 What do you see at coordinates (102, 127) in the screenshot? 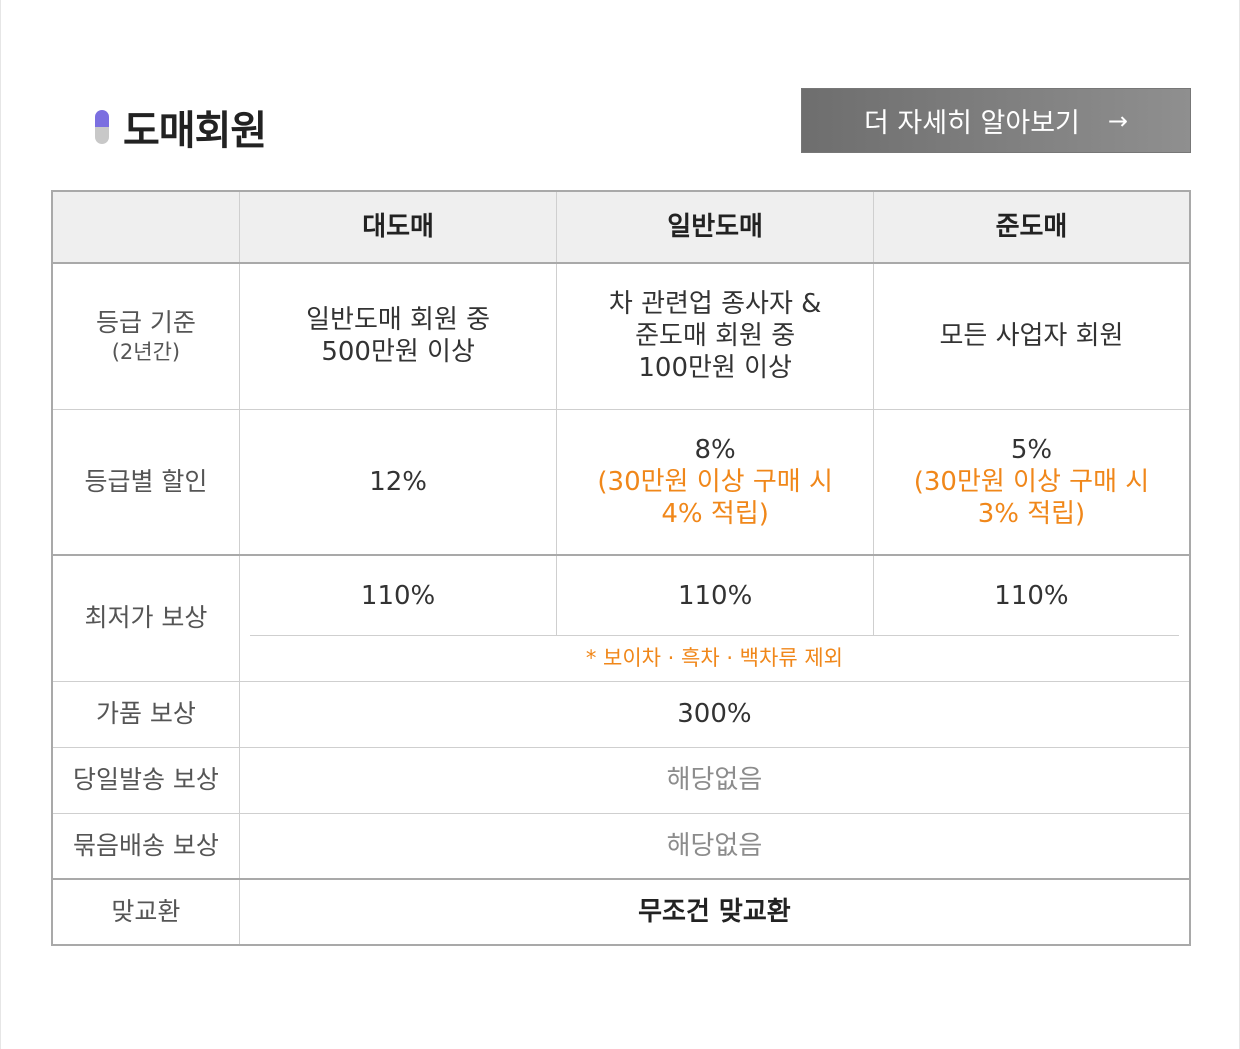
I see `pill-icon` at bounding box center [102, 127].